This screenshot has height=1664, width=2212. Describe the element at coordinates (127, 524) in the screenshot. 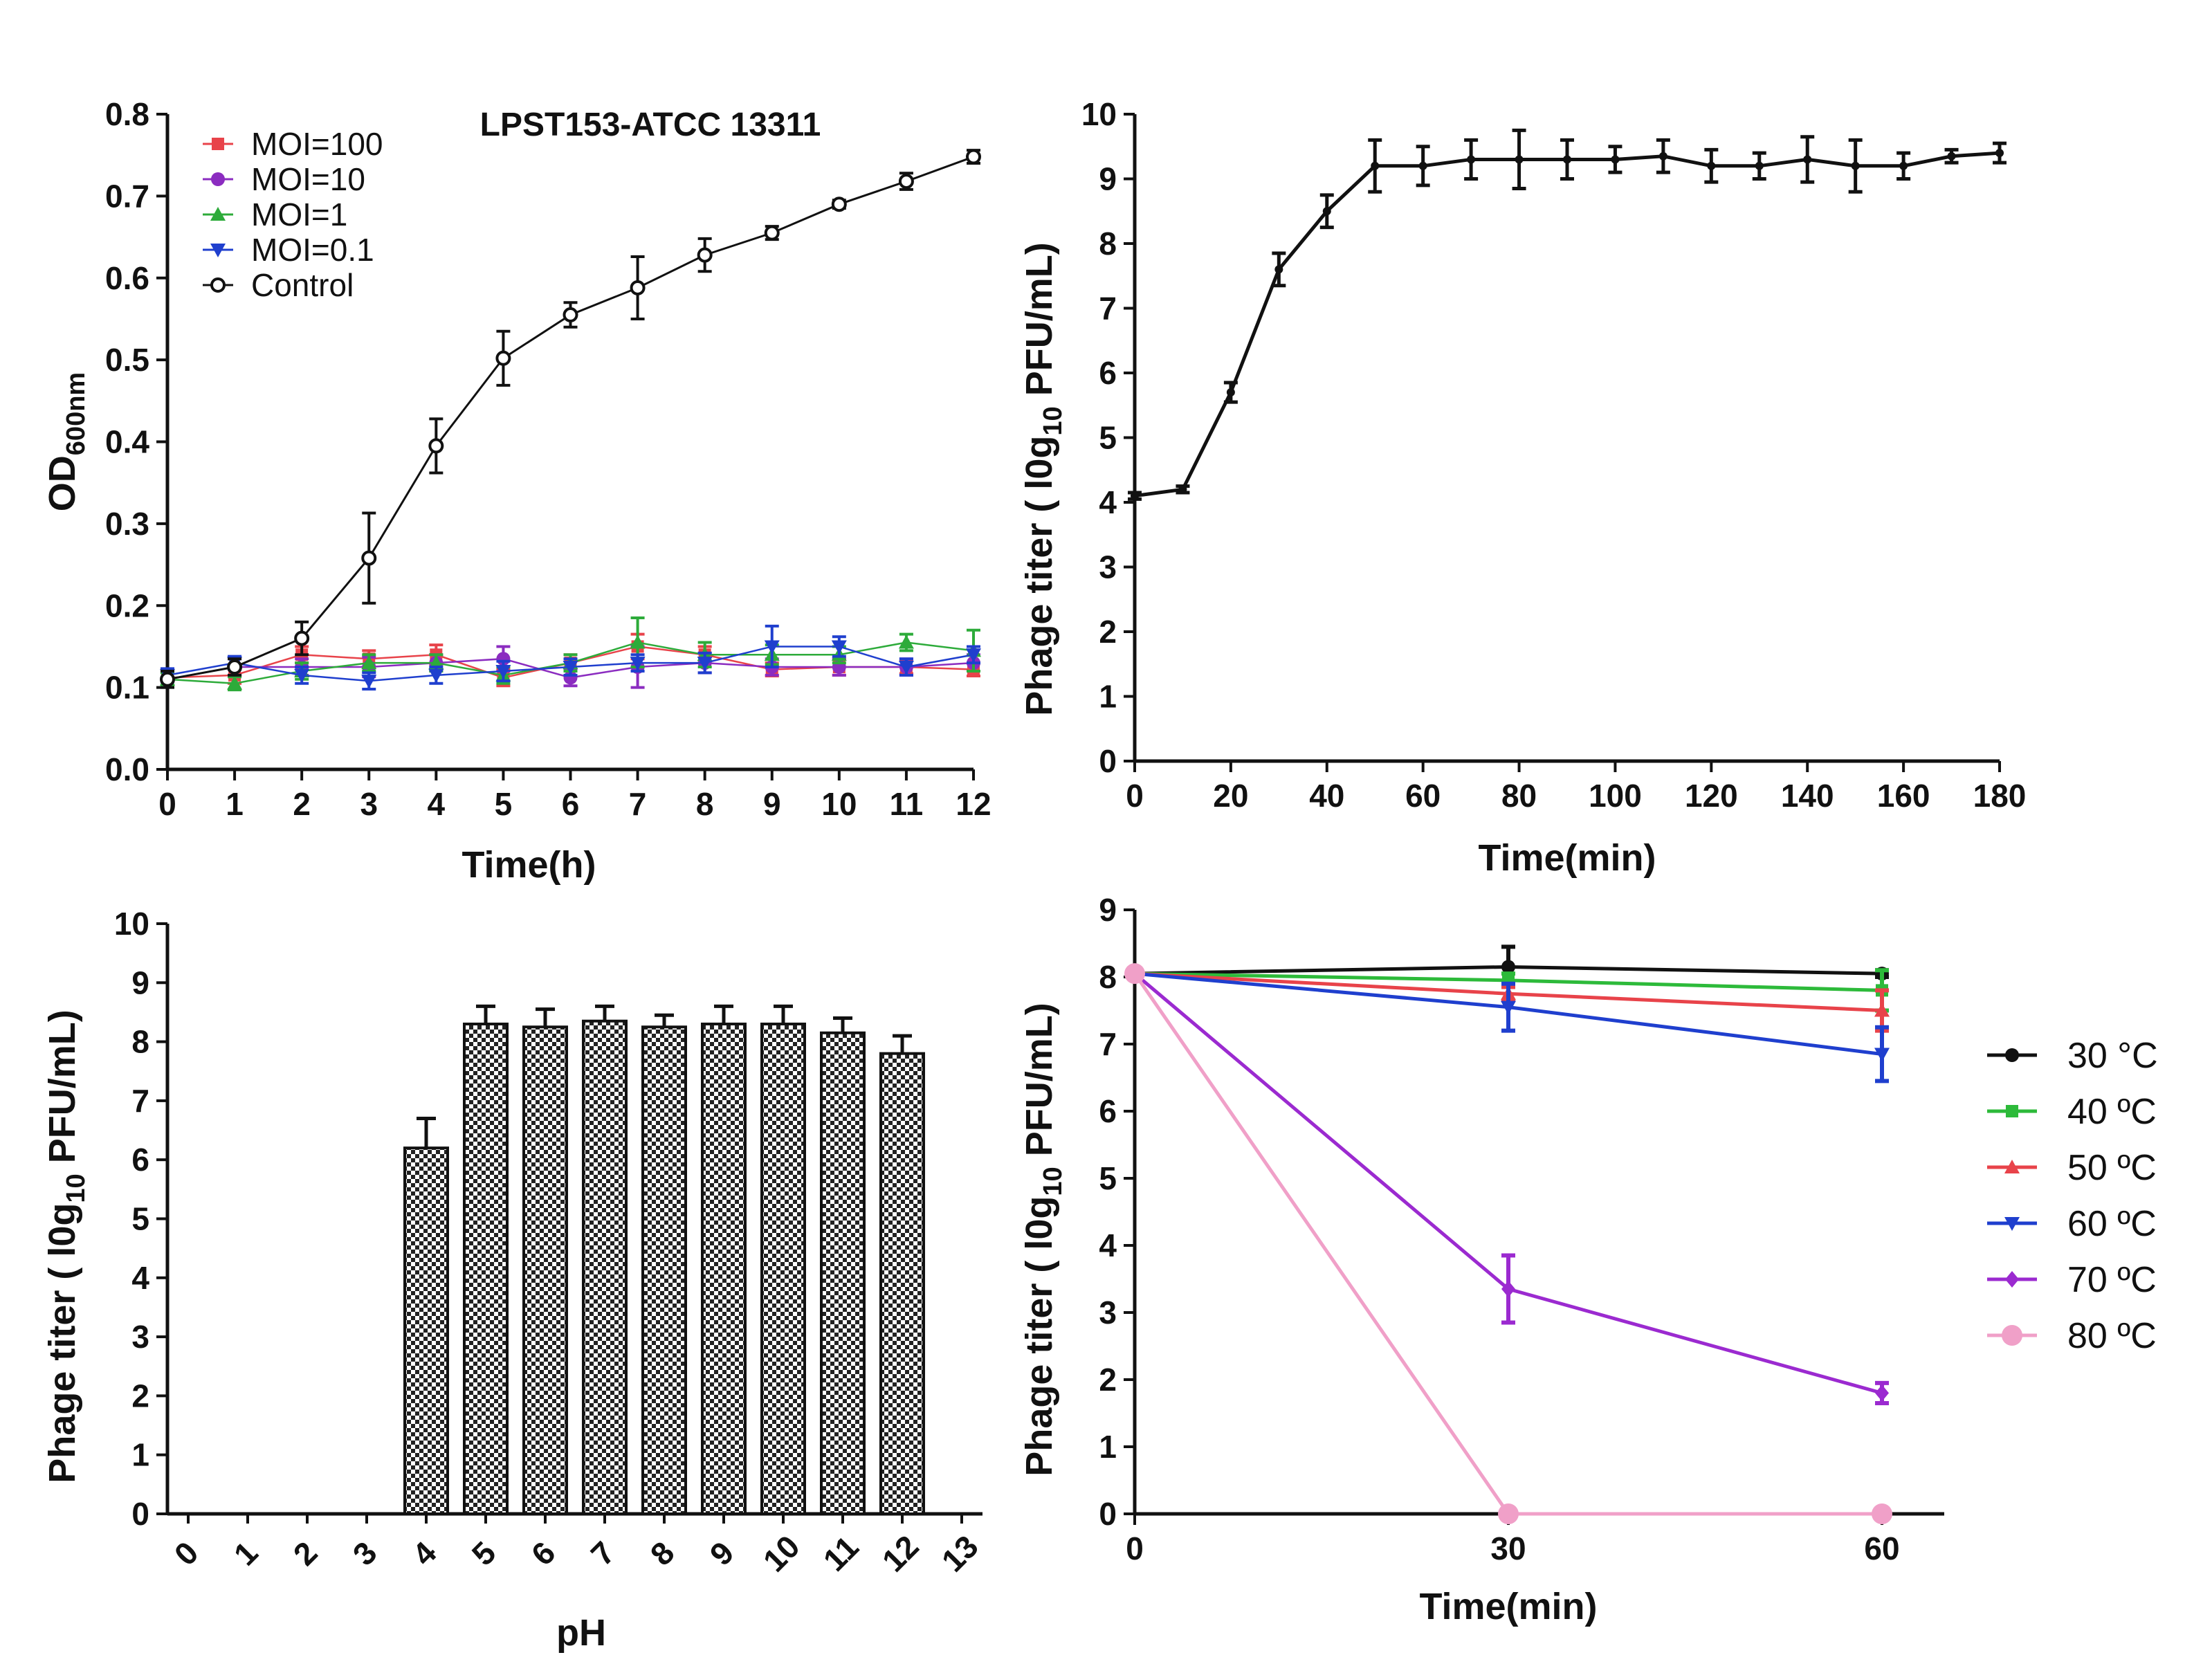

I see `a-y-tick-label: 0.3` at that location.